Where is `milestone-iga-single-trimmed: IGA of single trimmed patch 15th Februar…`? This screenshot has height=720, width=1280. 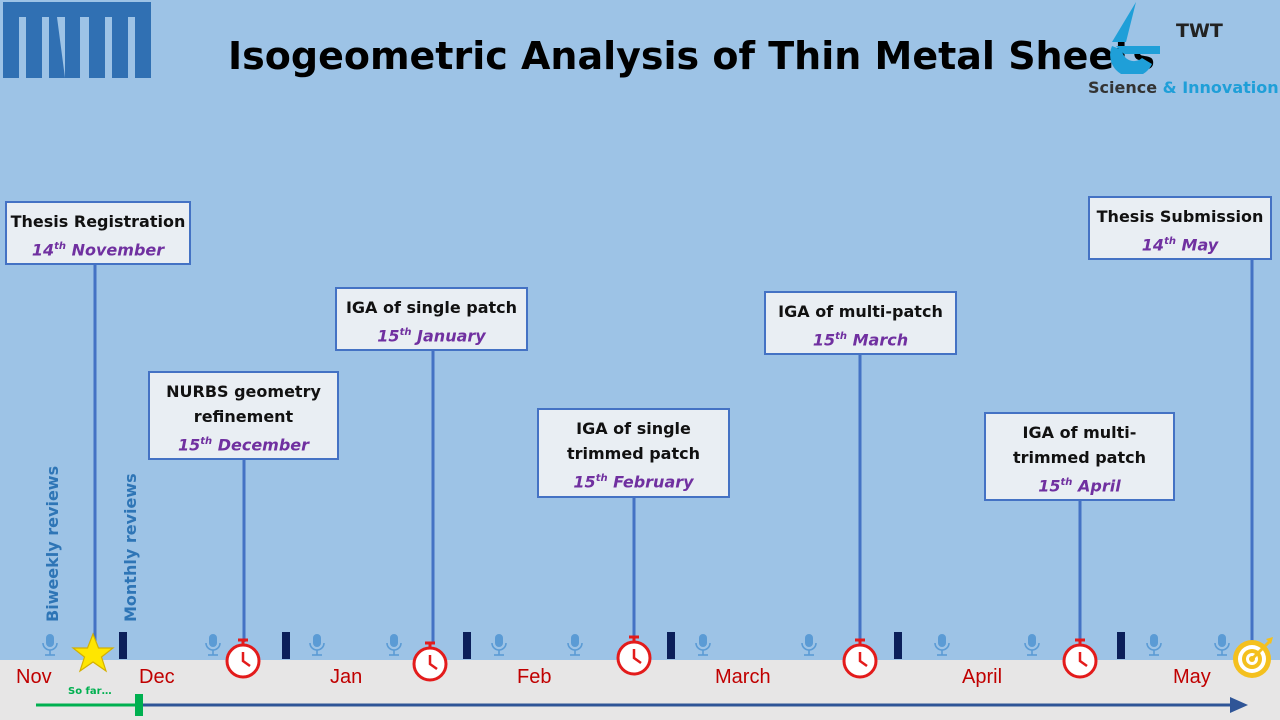 milestone-iga-single-trimmed: IGA of single trimmed patch 15th Februar… is located at coordinates (633, 453).